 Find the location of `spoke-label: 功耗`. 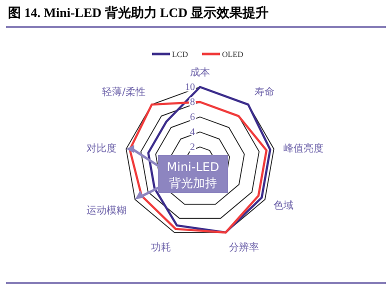

spoke-label: 功耗 is located at coordinates (161, 248).